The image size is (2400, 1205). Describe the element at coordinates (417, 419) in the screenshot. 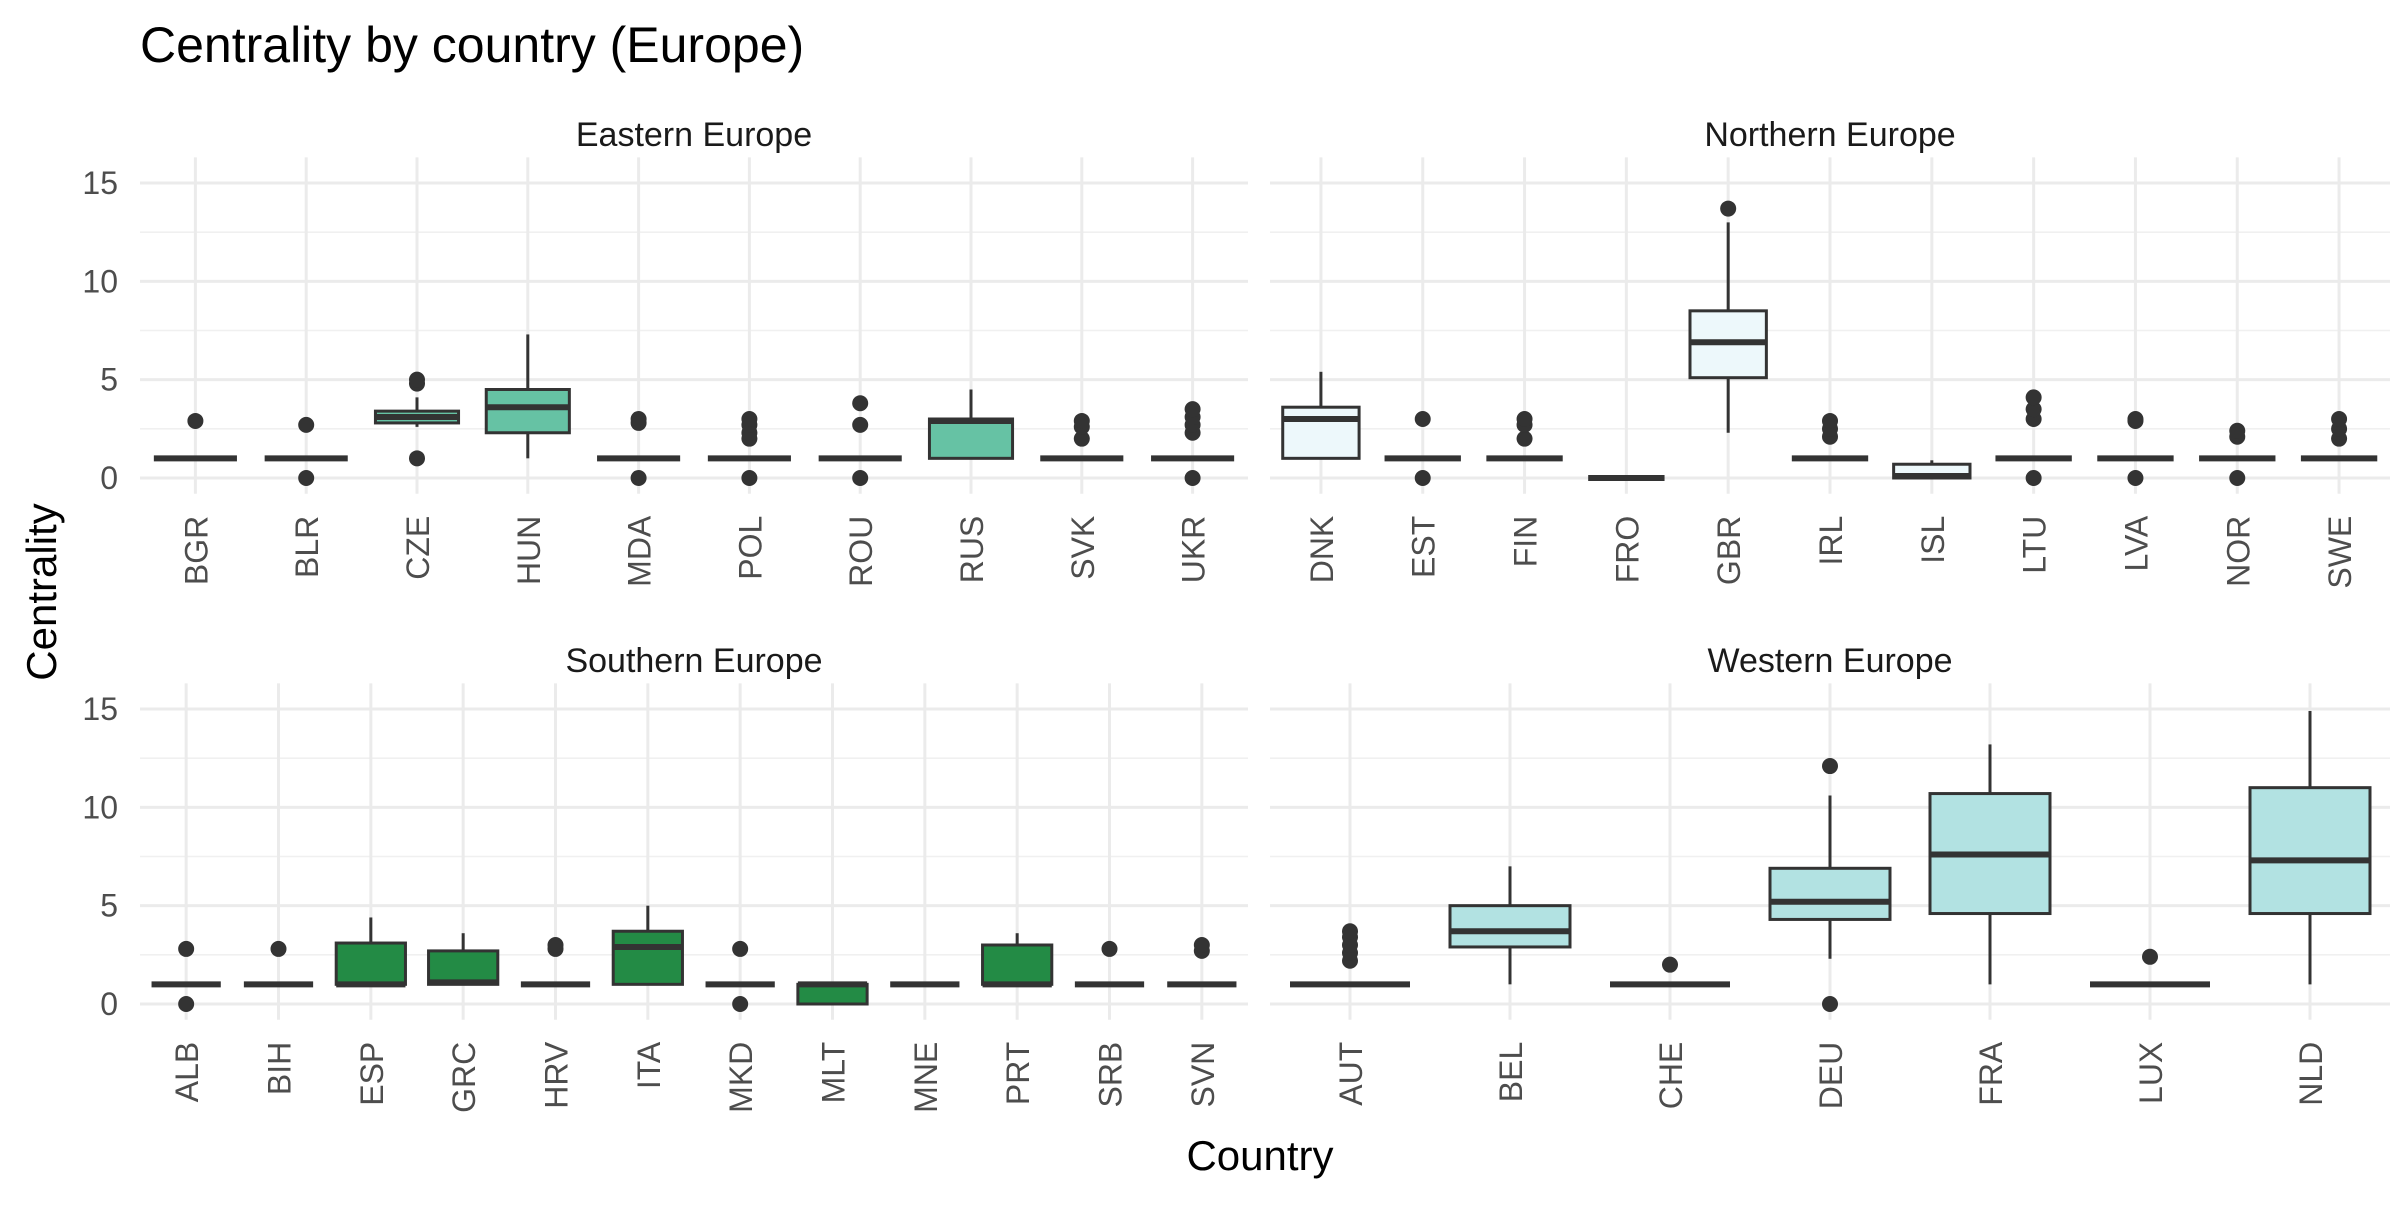

I see `box-cze` at that location.